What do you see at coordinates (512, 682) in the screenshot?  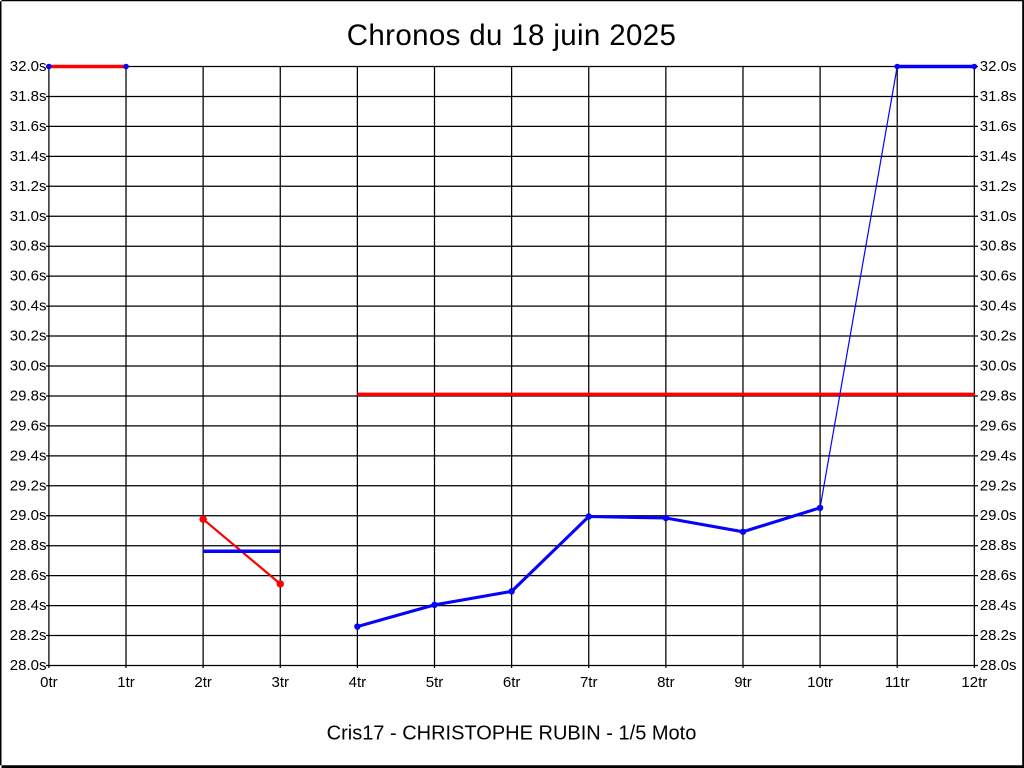 I see `svg-text: 6tr` at bounding box center [512, 682].